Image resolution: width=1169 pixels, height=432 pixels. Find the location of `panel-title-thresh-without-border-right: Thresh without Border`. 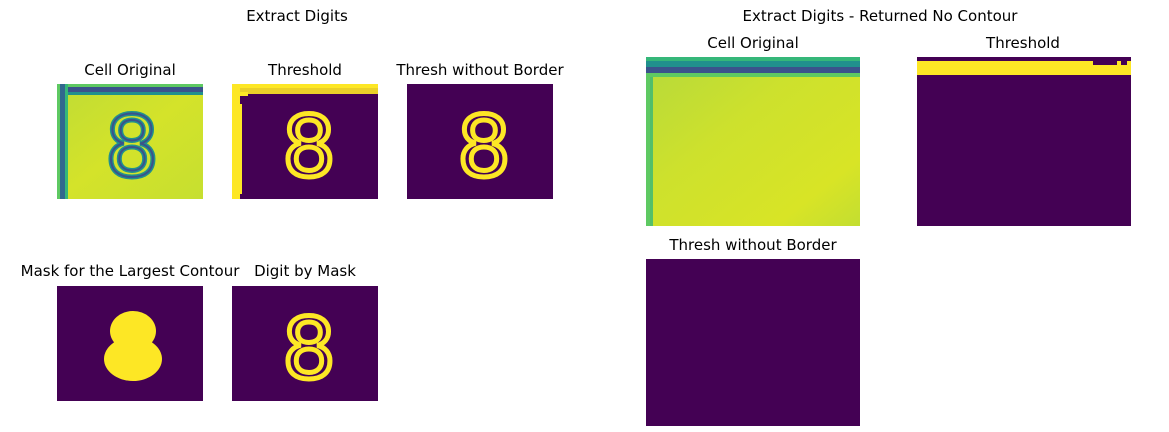

panel-title-thresh-without-border-right: Thresh without Border is located at coordinates (753, 245).